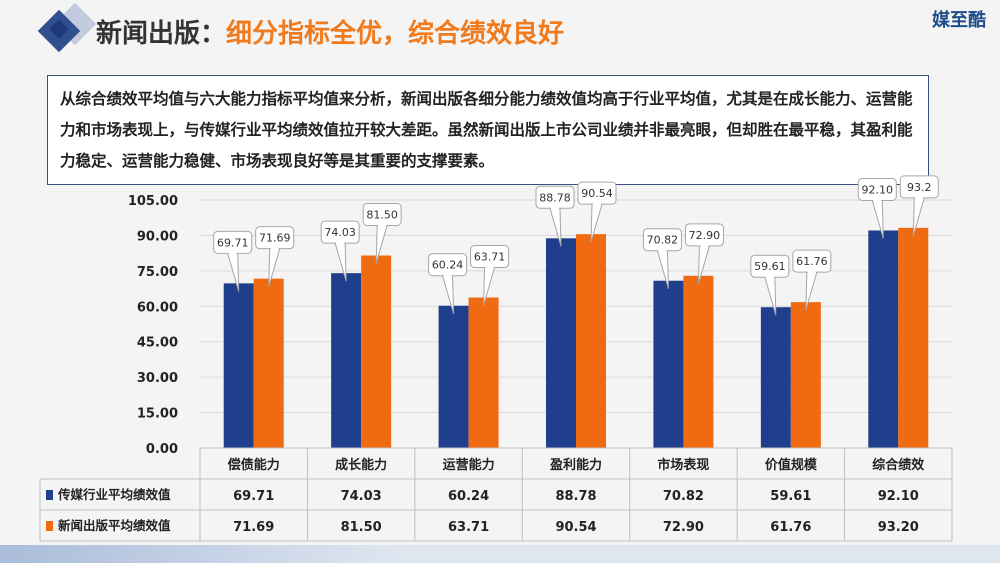 This screenshot has width=1000, height=563. I want to click on data-label: 59.61, so click(770, 266).